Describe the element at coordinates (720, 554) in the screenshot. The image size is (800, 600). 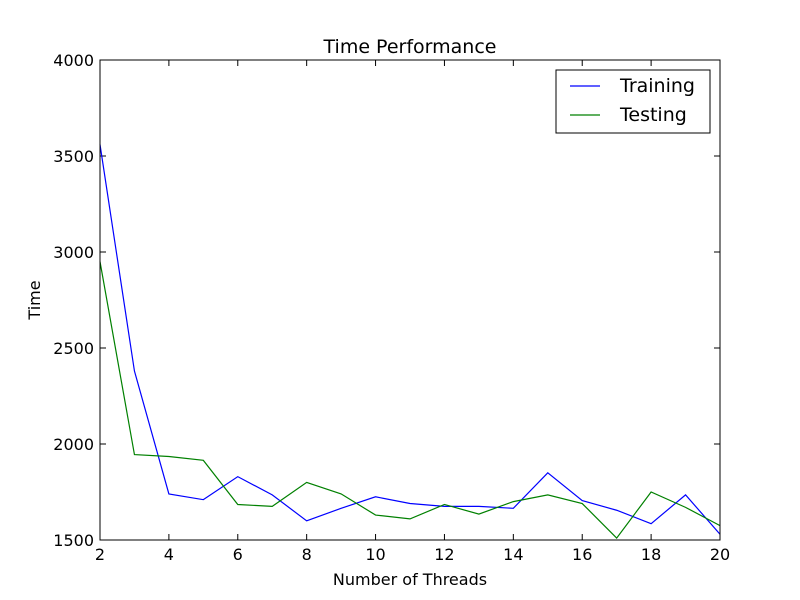
I see `x-tick-label: 20` at that location.